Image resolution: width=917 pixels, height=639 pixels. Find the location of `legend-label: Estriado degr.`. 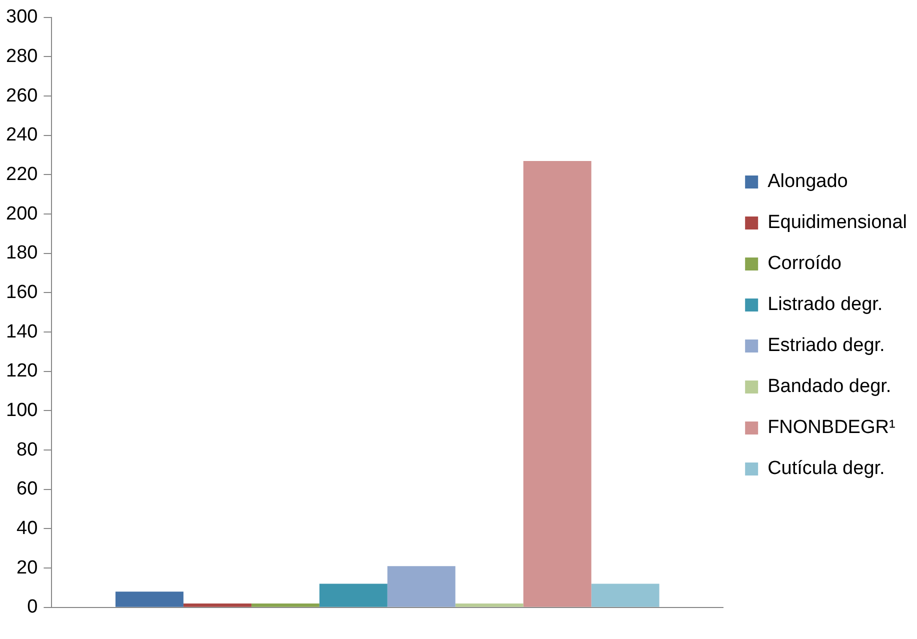

legend-label: Estriado degr. is located at coordinates (826, 345).